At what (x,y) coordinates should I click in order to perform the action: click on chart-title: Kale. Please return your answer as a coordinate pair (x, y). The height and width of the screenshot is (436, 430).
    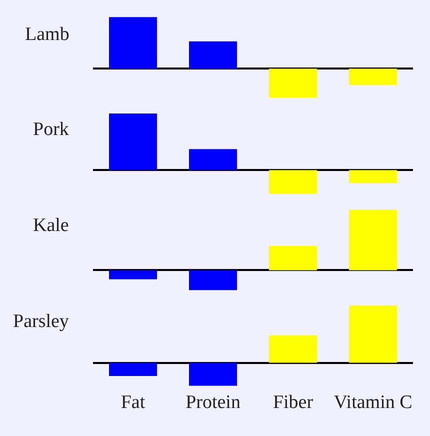
    Looking at the image, I should click on (51, 225).